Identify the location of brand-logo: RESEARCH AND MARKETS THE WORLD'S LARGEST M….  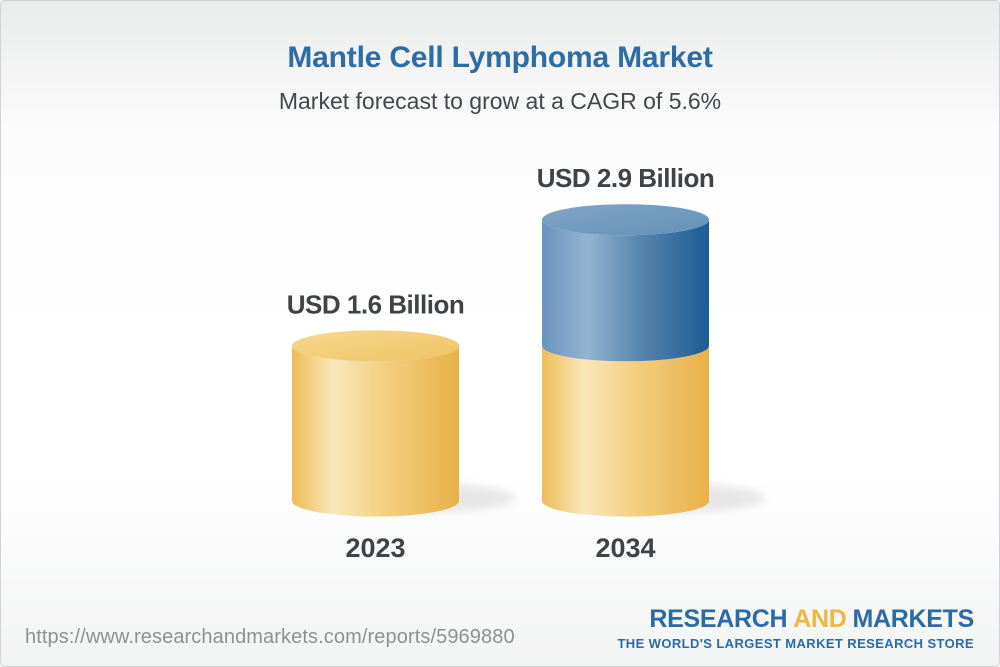
(795, 629).